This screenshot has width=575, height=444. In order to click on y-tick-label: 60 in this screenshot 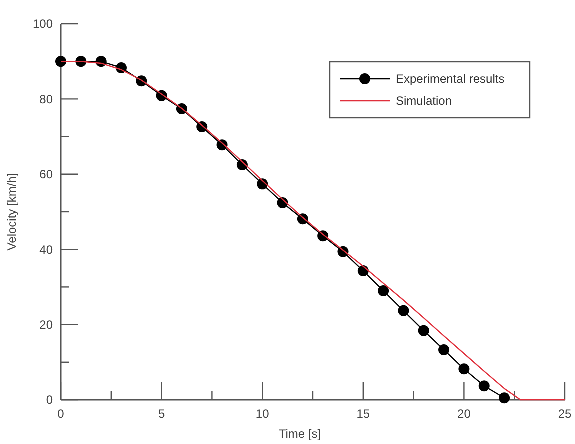, I will do `click(47, 175)`.